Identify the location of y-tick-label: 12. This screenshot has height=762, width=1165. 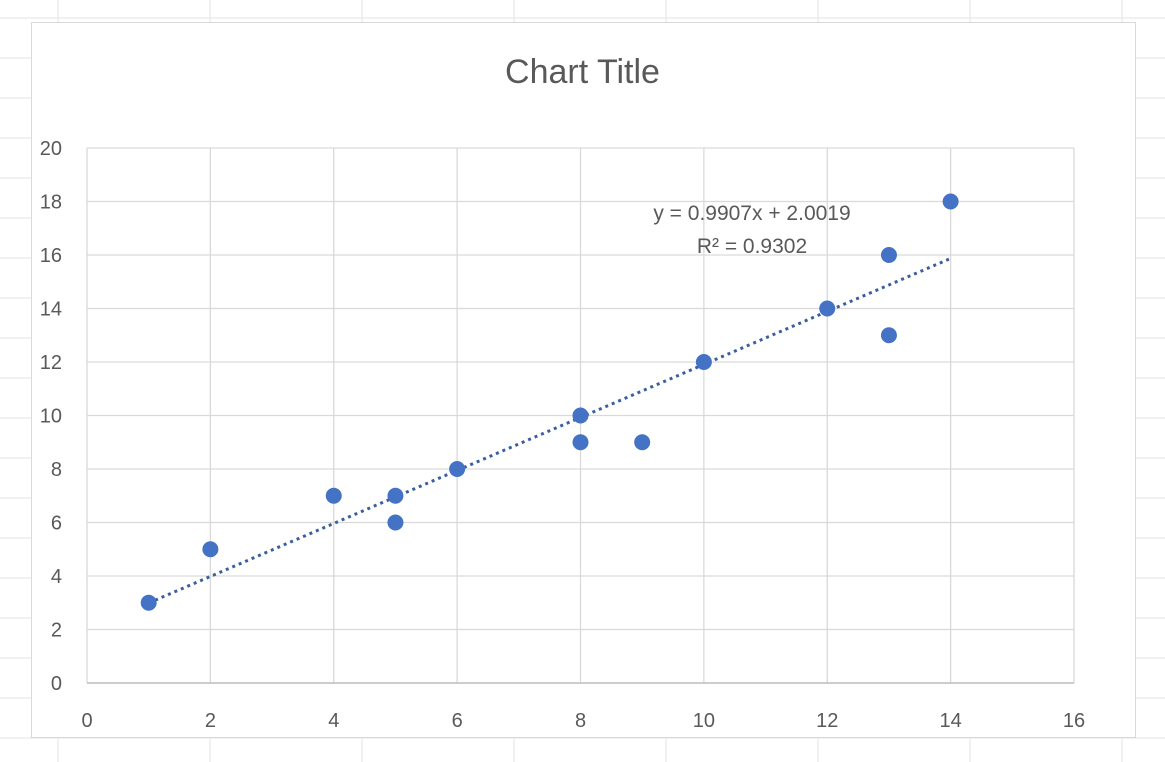
(51, 363).